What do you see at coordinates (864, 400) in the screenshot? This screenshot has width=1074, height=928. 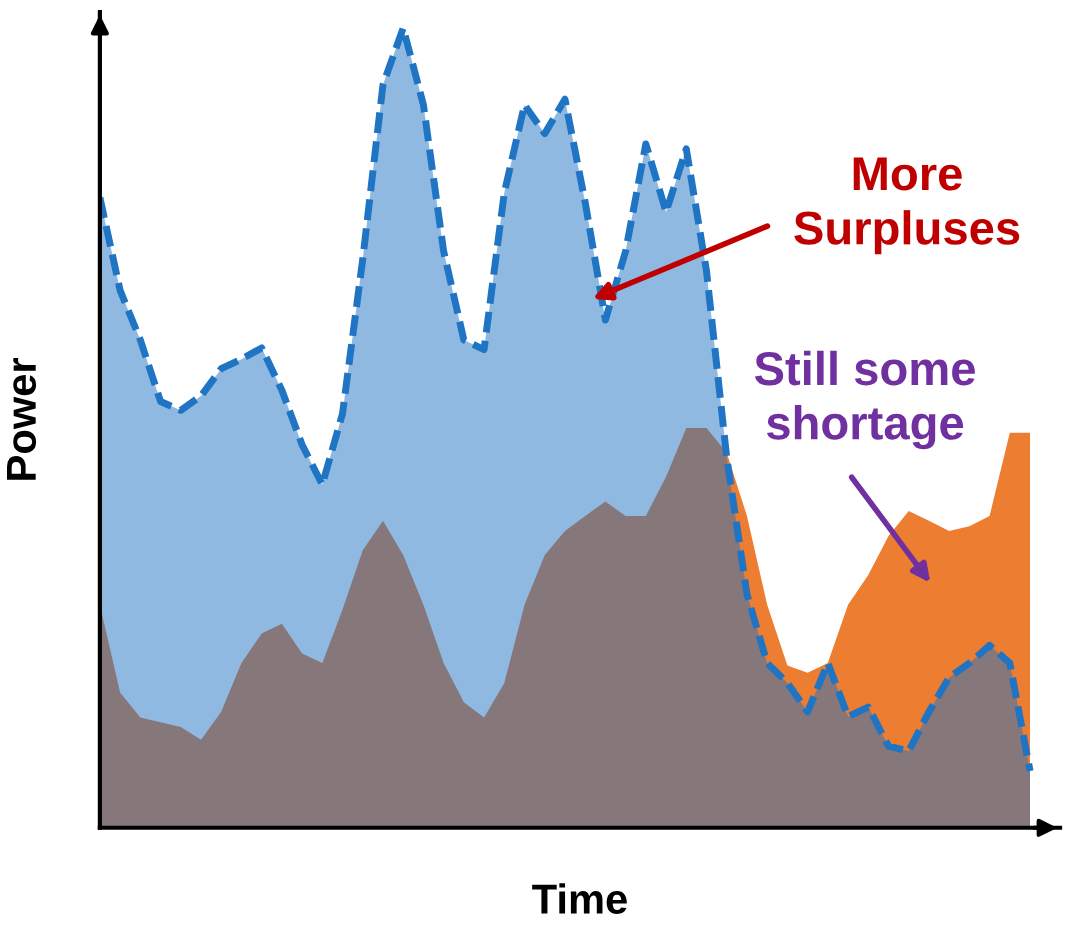 I see `annotation: Still some shortage` at bounding box center [864, 400].